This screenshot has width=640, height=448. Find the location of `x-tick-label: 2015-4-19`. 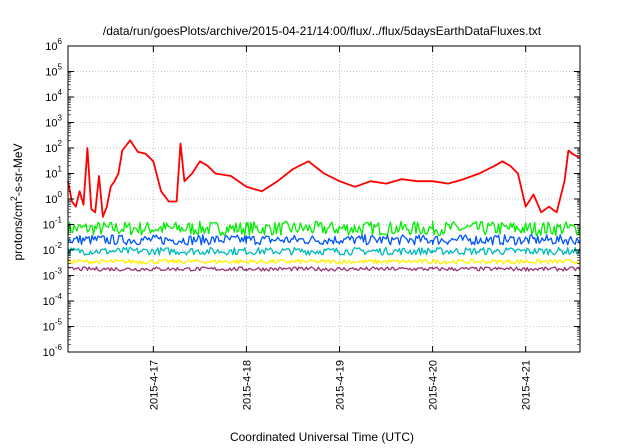

x-tick-label: 2015-4-19 is located at coordinates (341, 385).